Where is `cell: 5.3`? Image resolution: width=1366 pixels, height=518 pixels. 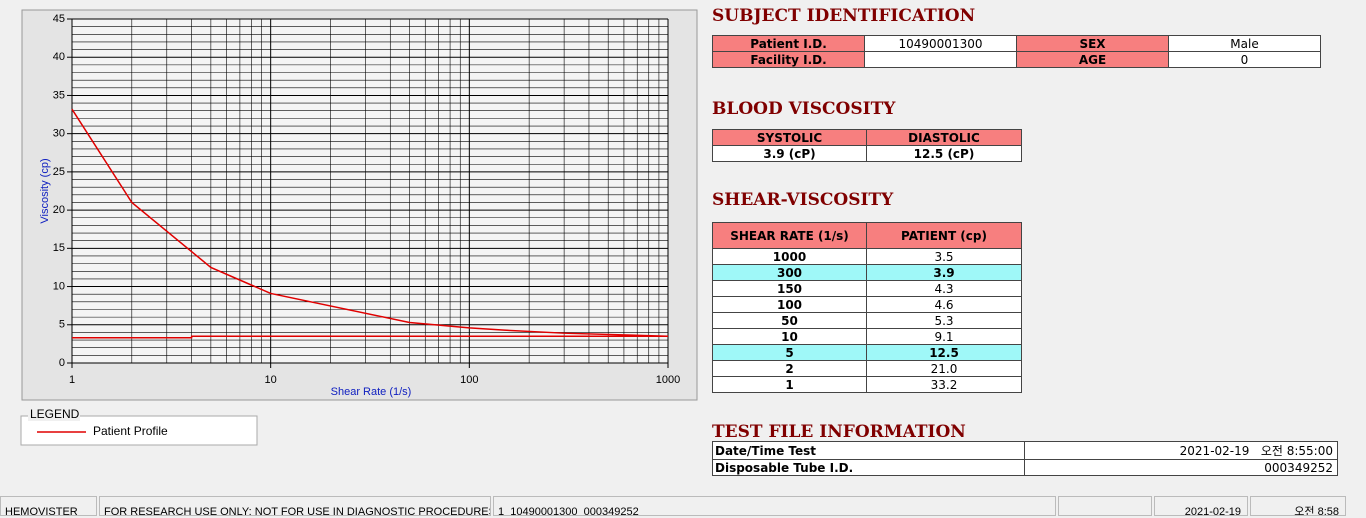 cell: 5.3 is located at coordinates (944, 320).